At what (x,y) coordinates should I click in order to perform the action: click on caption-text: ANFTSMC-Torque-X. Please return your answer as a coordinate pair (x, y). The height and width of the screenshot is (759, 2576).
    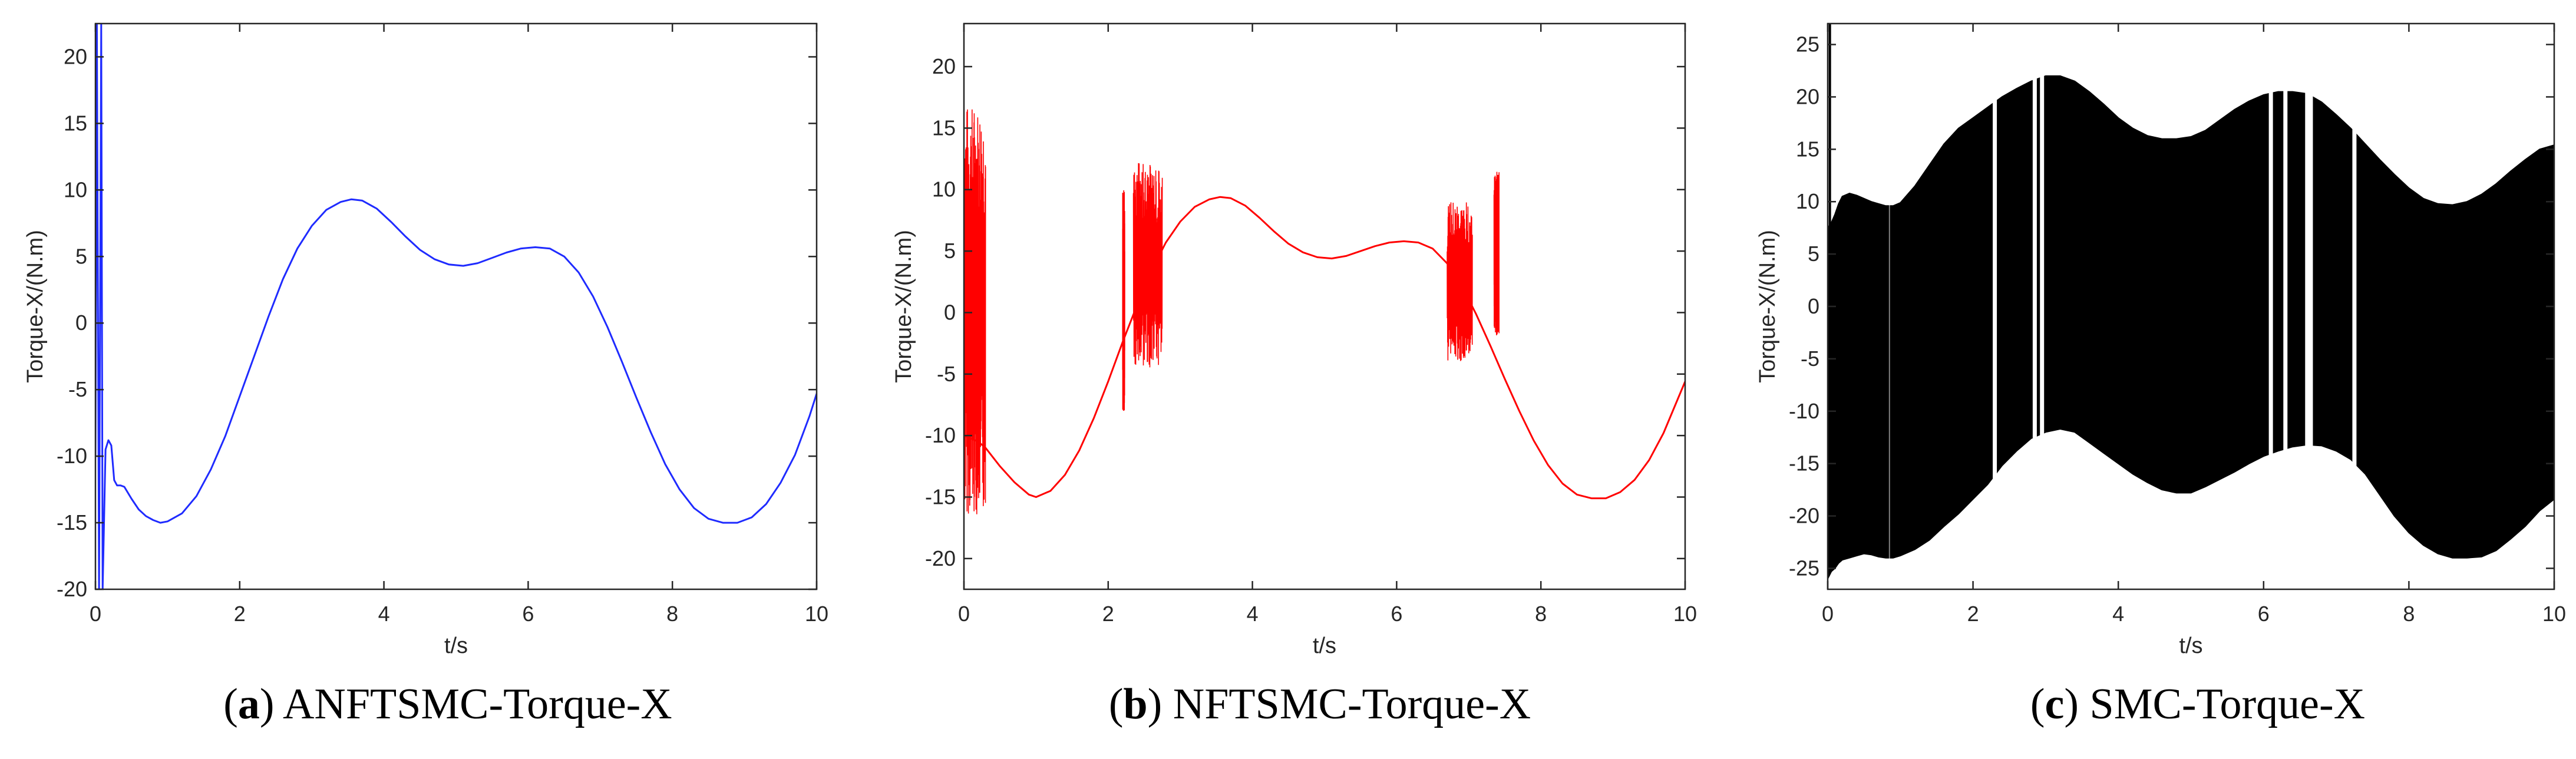
    Looking at the image, I should click on (477, 704).